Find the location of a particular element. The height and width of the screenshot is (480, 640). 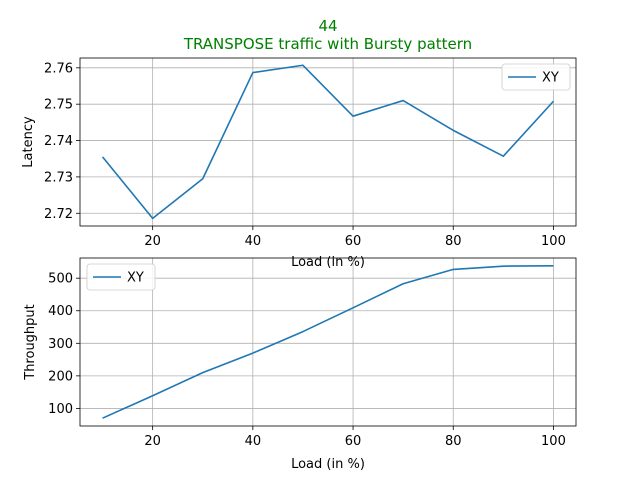

throughput-xlabel: Load (in %) is located at coordinates (328, 464).